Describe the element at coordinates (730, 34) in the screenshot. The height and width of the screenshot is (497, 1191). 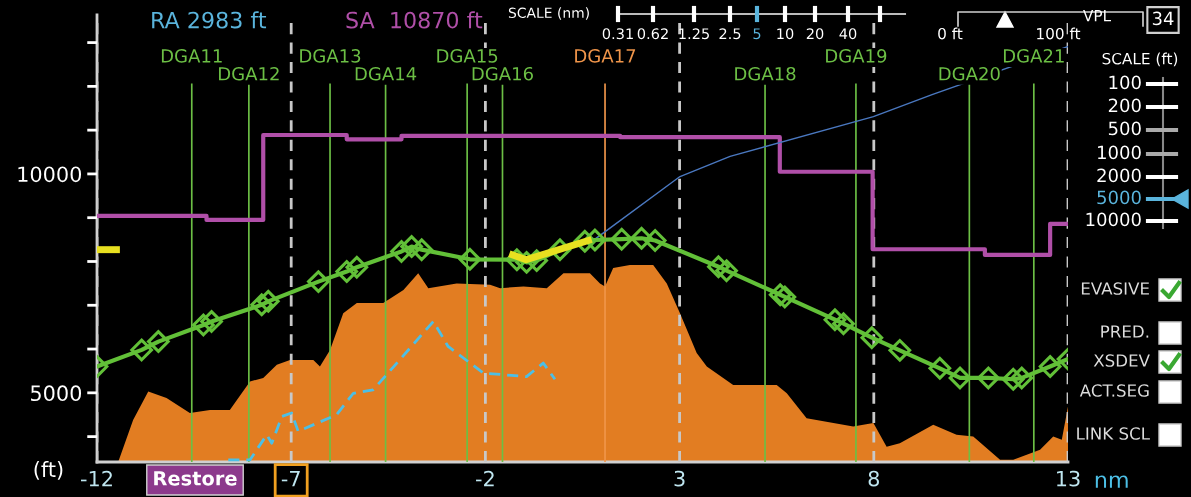
I see `annotation: 2.5` at that location.